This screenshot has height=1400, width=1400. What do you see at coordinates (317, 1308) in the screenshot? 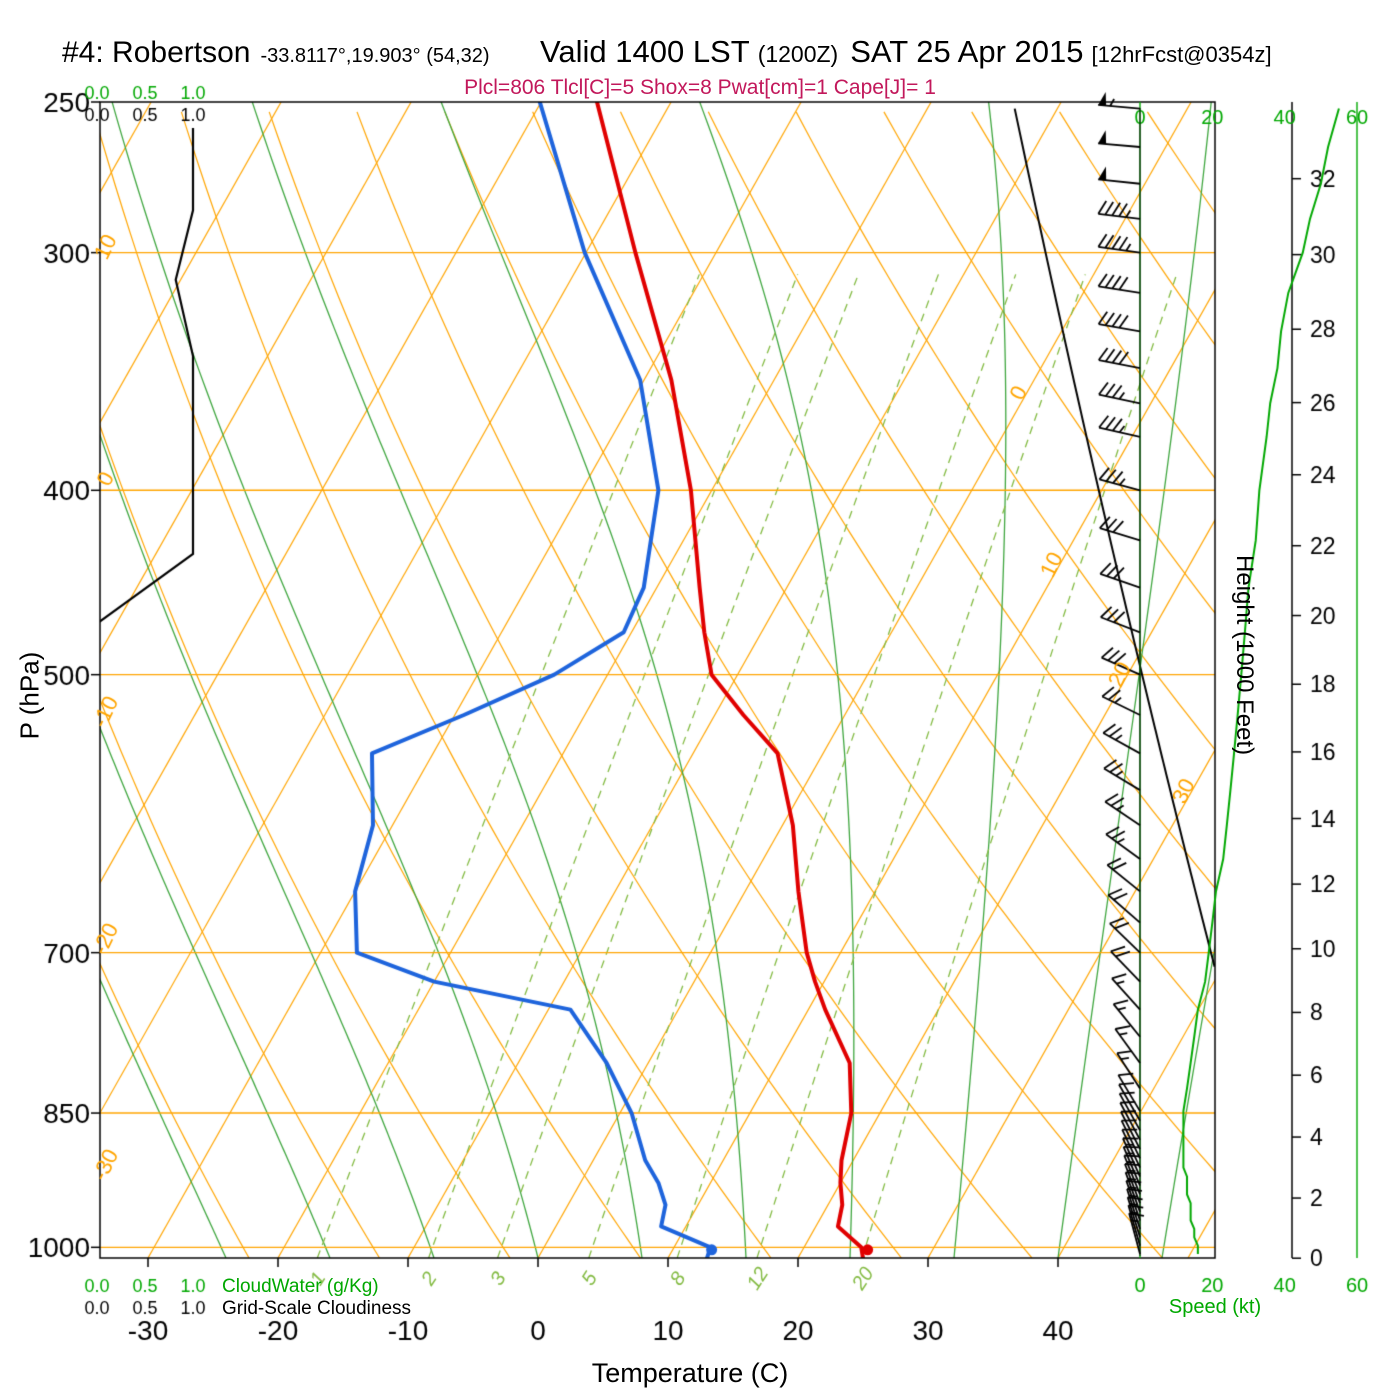
I see `cloudiness-axis-title: Grid-Scale Cloudiness` at bounding box center [317, 1308].